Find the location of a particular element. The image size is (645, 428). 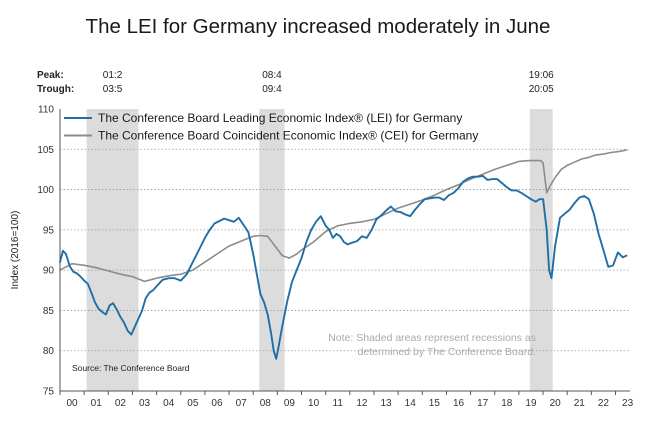

x-tick-label: 23 is located at coordinates (628, 403).